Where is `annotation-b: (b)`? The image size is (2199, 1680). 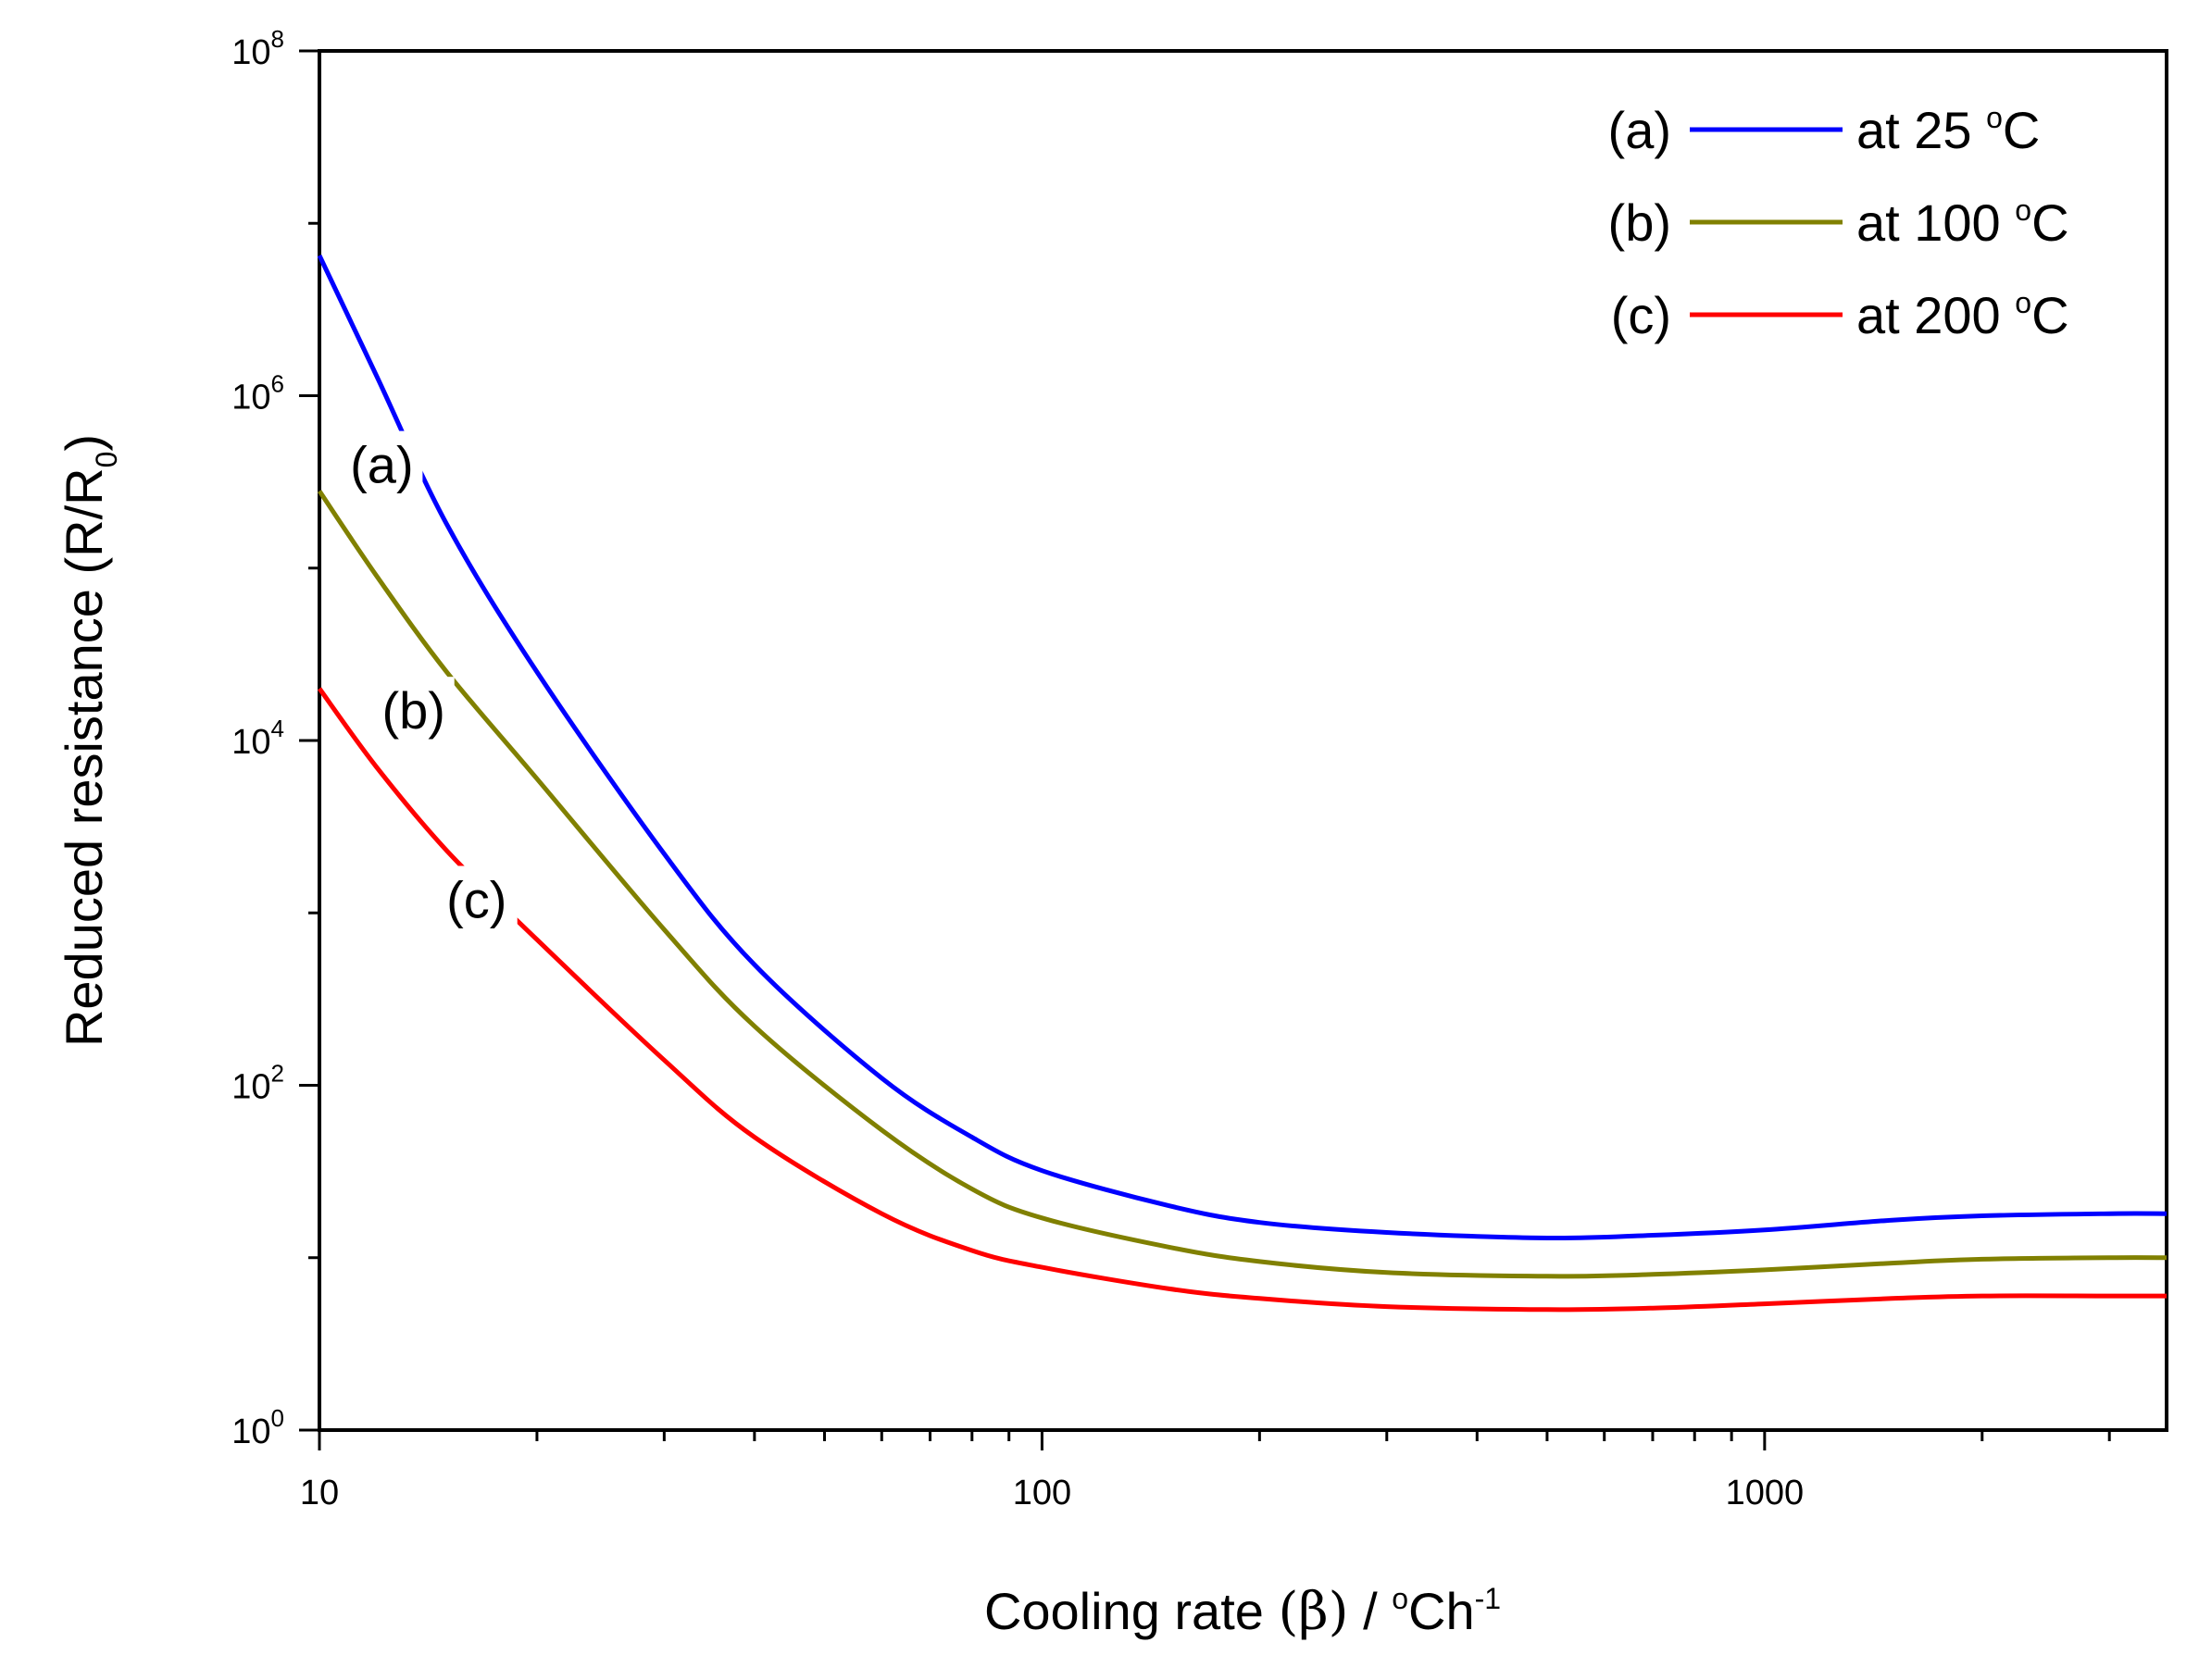 annotation-b: (b) is located at coordinates (412, 710).